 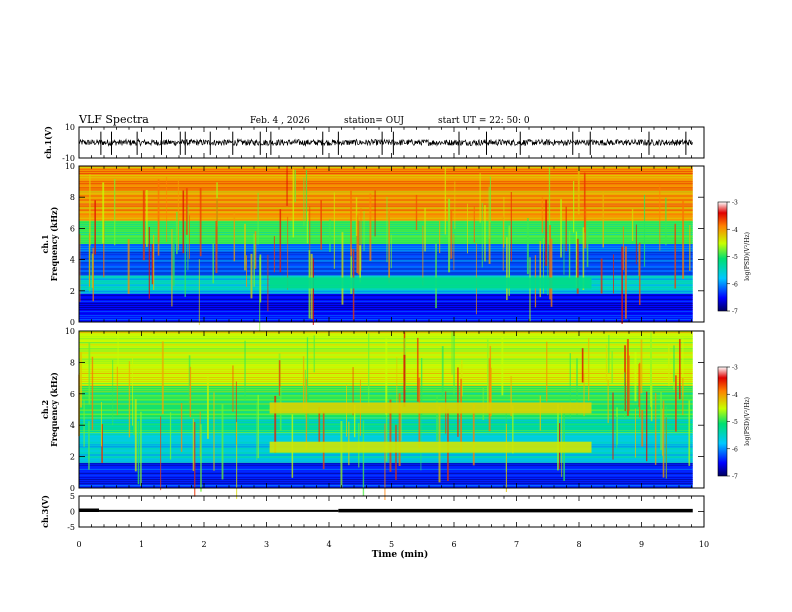 I want to click on ch2-spectrogram-colorbar: -3 -4 -5 -6 -7 log(PSD)(V²/Hz), so click(x=734, y=423).